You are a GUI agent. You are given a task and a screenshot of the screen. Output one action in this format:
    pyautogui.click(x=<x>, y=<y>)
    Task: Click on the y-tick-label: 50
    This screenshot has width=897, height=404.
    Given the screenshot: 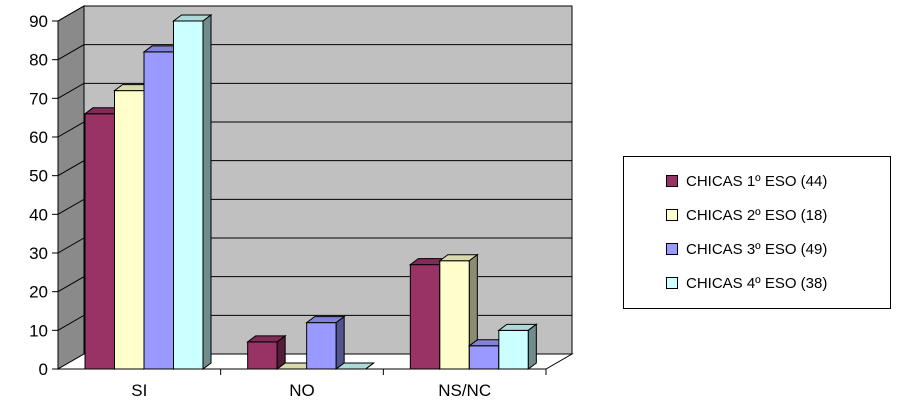 What is the action you would take?
    pyautogui.click(x=38, y=176)
    